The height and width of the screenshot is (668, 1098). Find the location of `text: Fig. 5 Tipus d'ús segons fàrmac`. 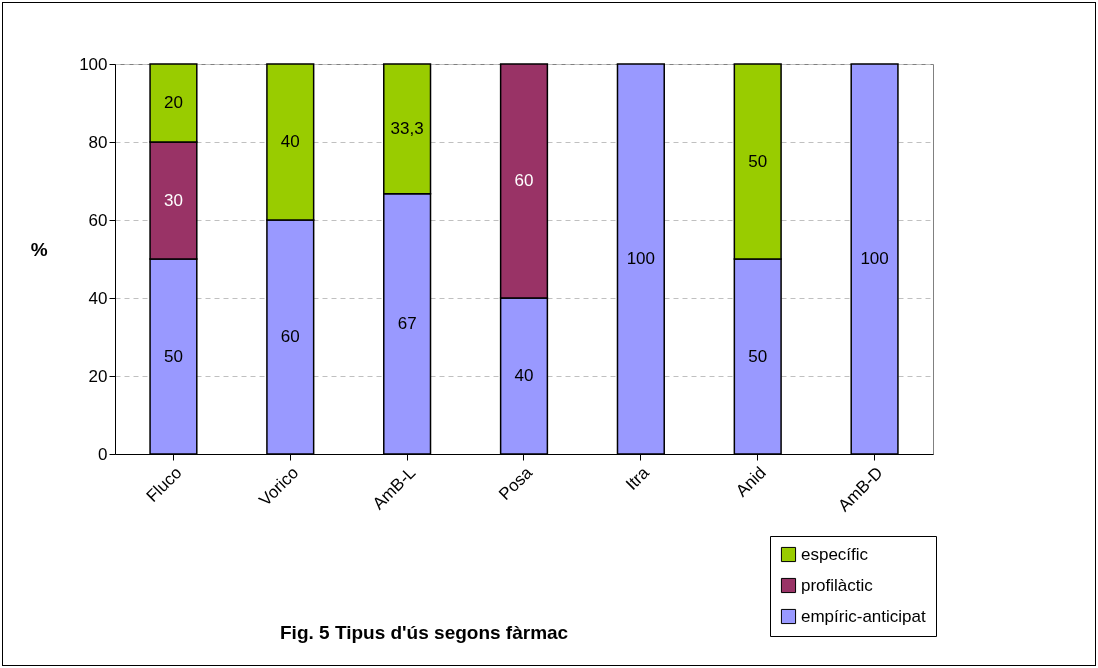

text: Fig. 5 Tipus d'ús segons fàrmac is located at coordinates (424, 632).